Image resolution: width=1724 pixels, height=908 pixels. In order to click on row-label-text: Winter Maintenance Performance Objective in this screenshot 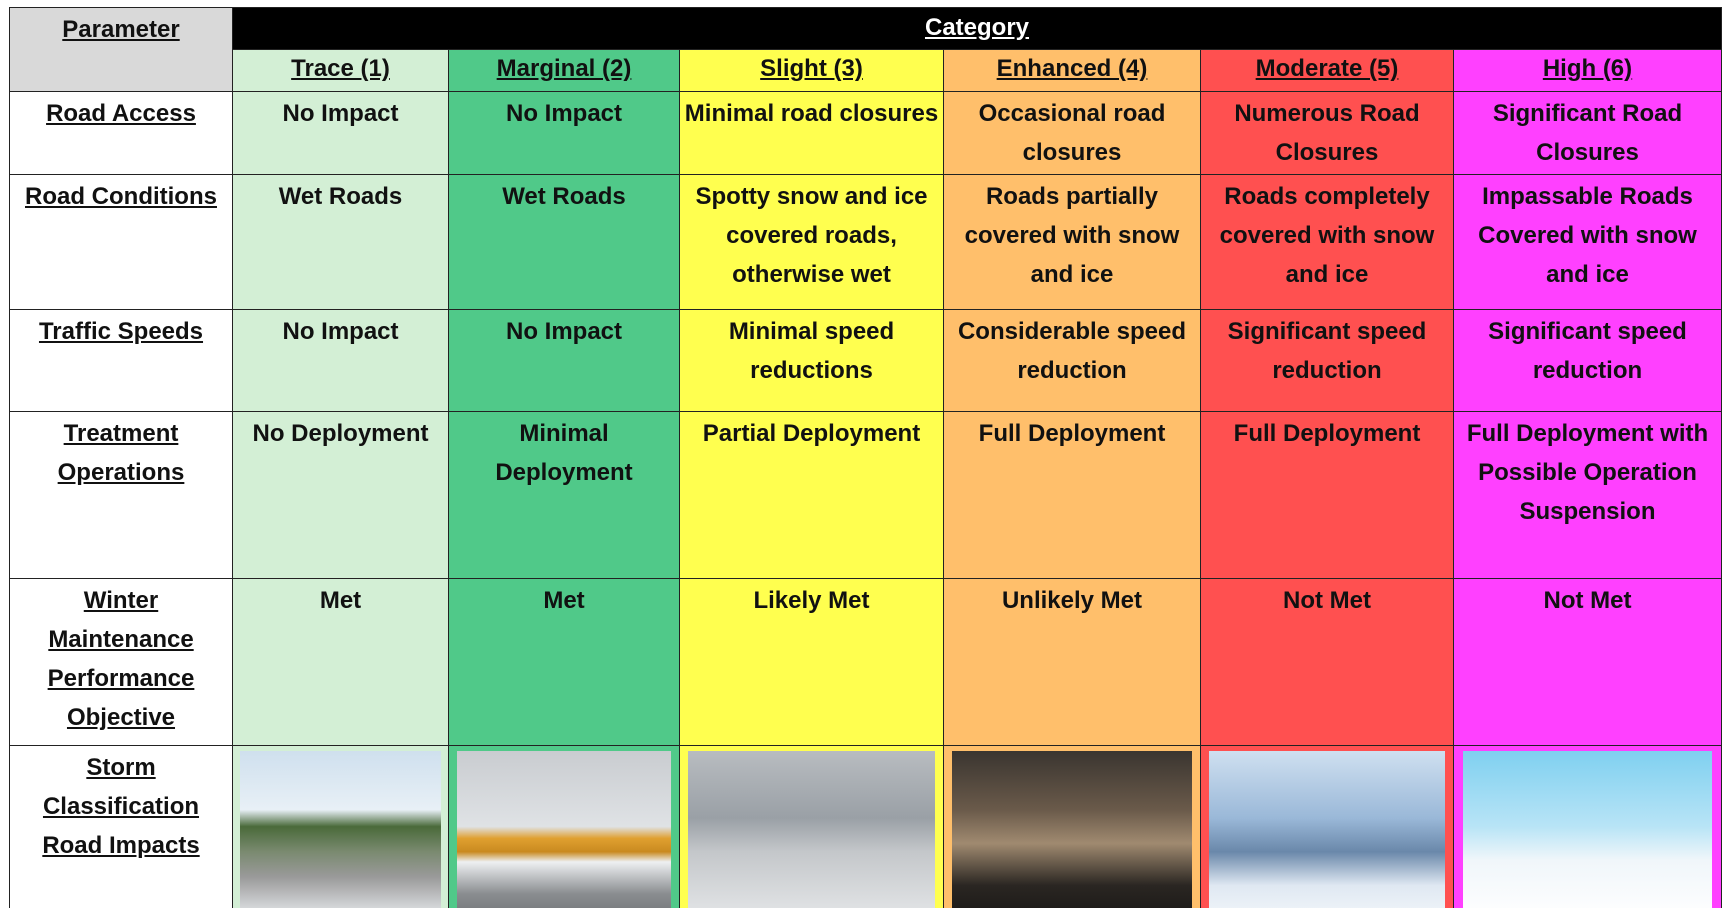, I will do `click(121, 659)`.